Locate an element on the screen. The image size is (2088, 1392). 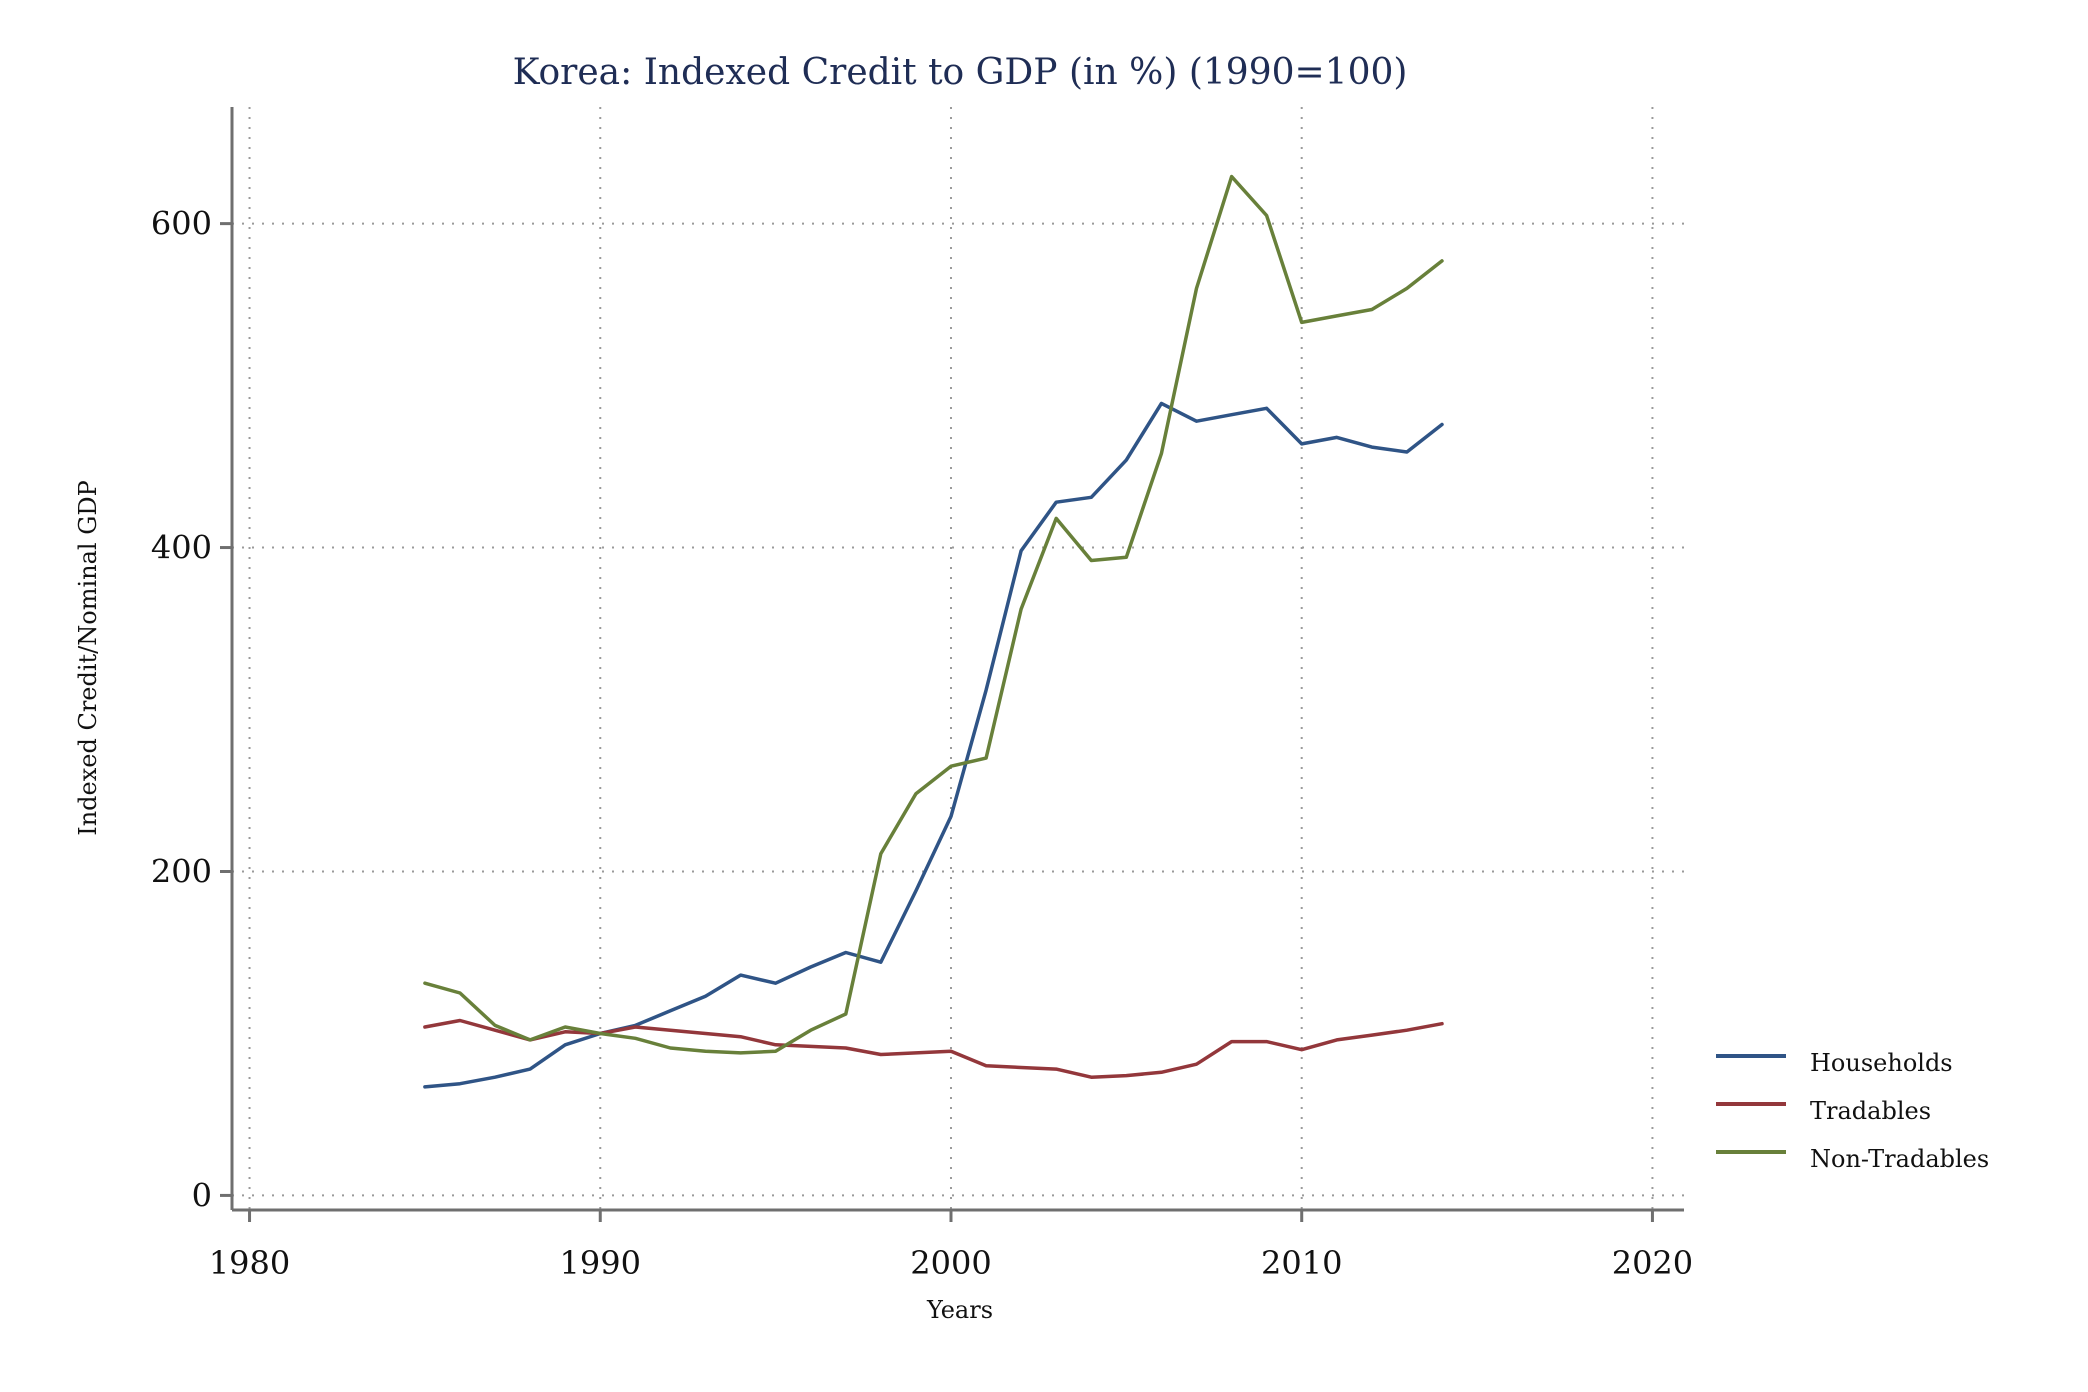
legend-label-non-tradables: Non-Tradables is located at coordinates (1899, 1159).